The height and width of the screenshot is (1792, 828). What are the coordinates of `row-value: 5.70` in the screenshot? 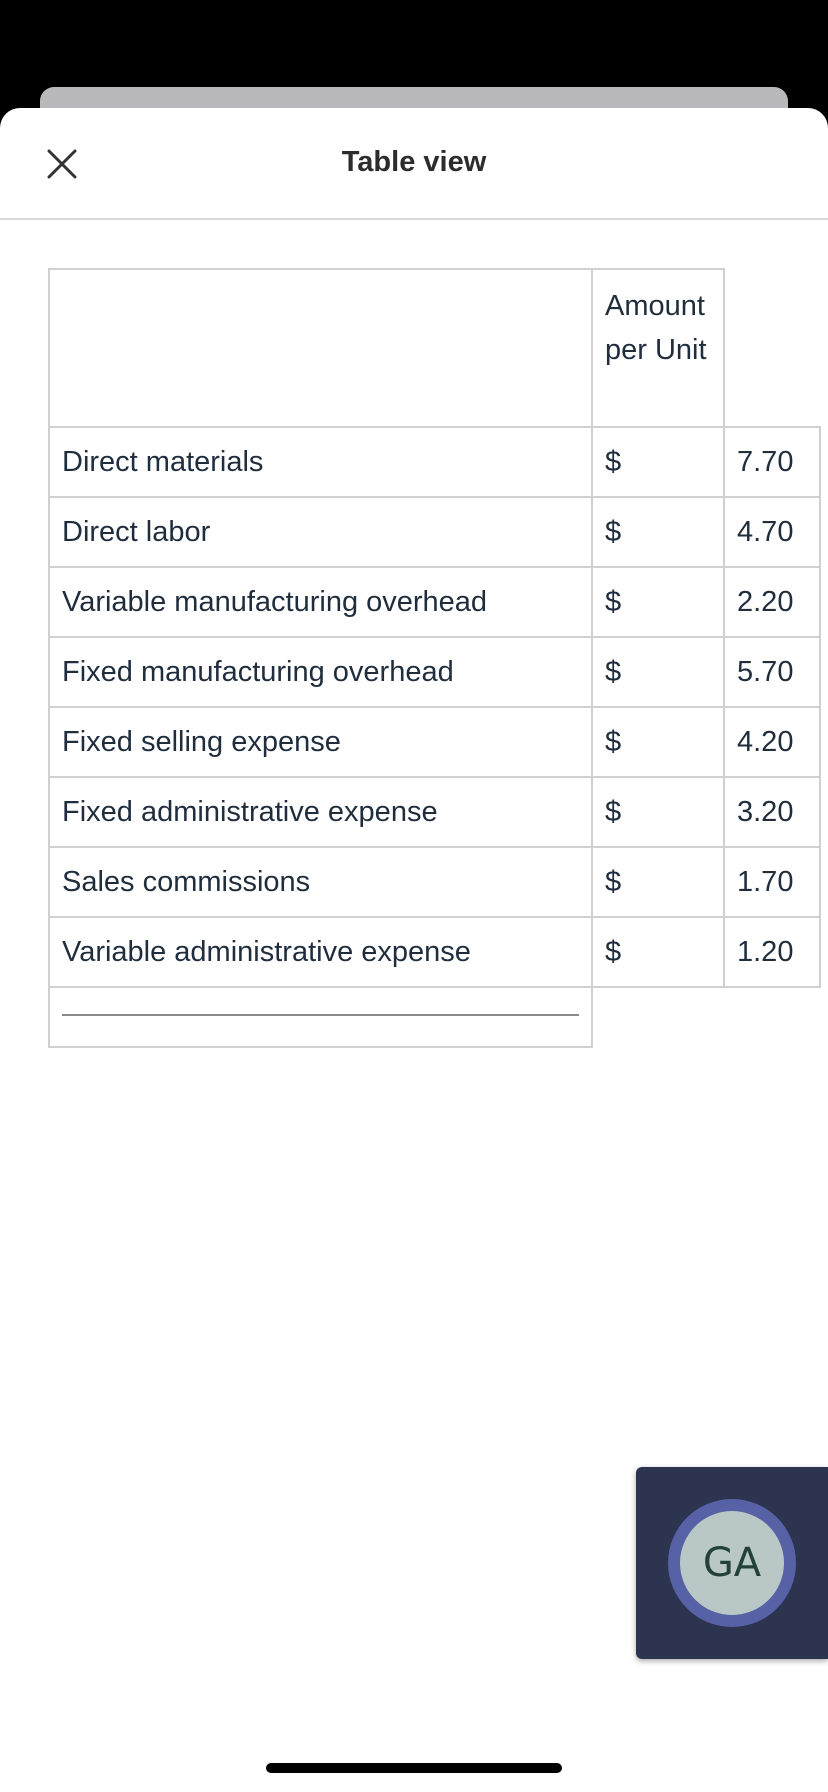 It's located at (772, 672).